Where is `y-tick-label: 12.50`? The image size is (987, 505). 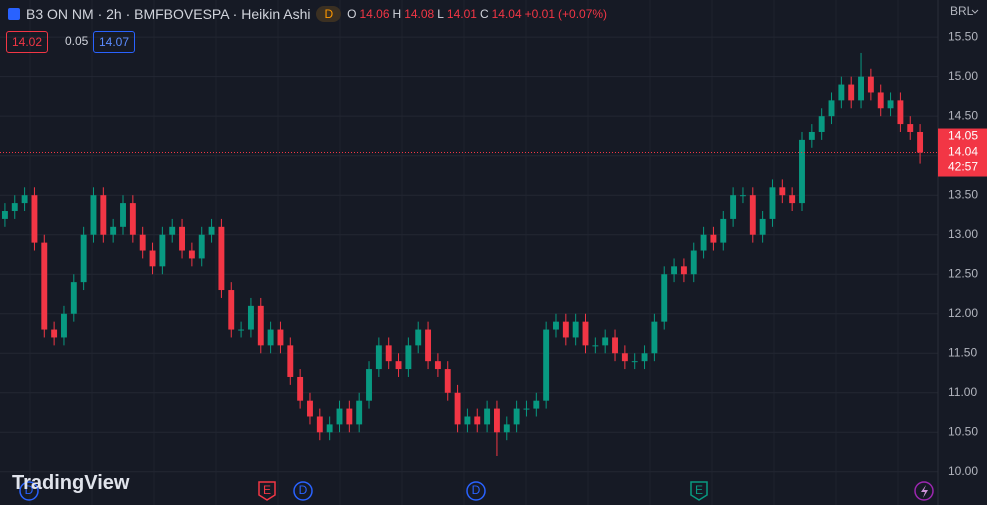
y-tick-label: 12.50 is located at coordinates (963, 273).